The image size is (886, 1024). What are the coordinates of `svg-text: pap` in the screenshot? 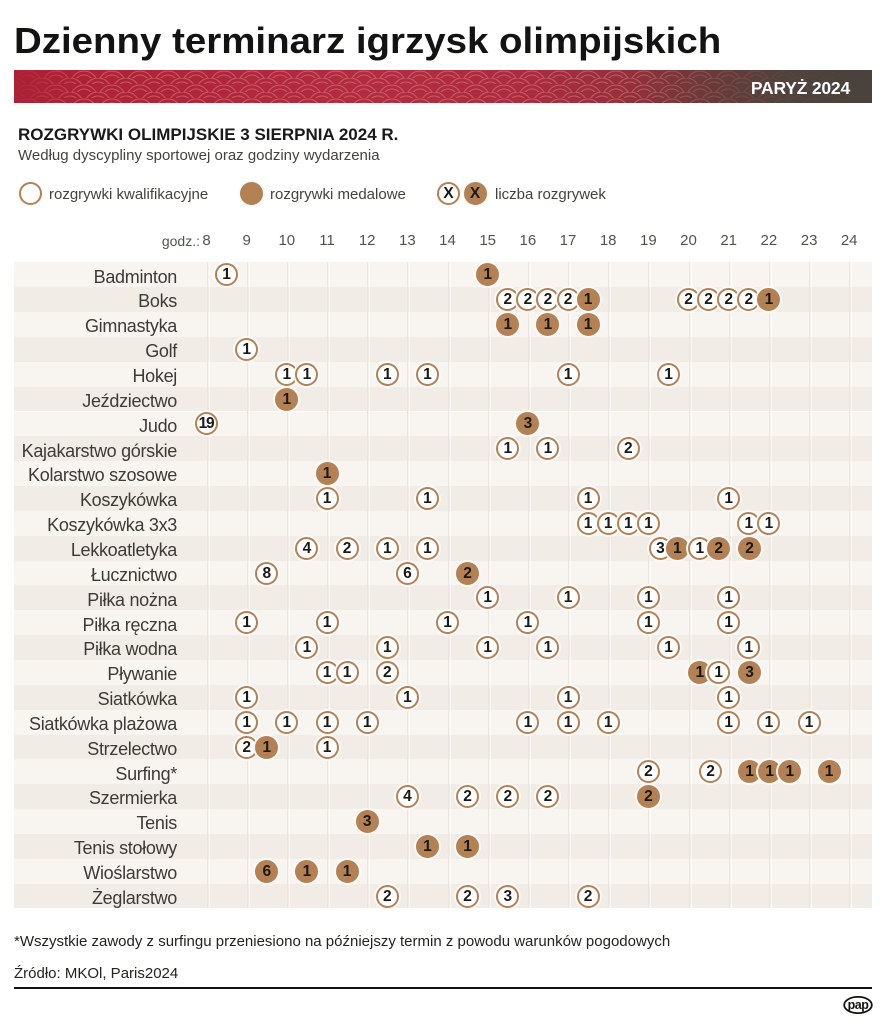 It's located at (859, 1005).